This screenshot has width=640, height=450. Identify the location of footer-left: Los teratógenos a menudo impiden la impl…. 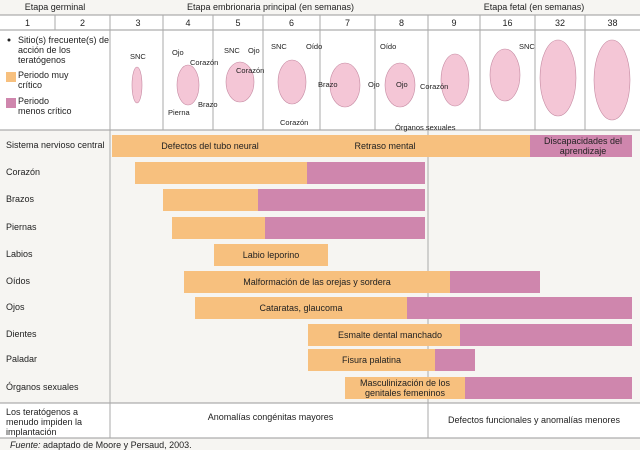
(44, 422).